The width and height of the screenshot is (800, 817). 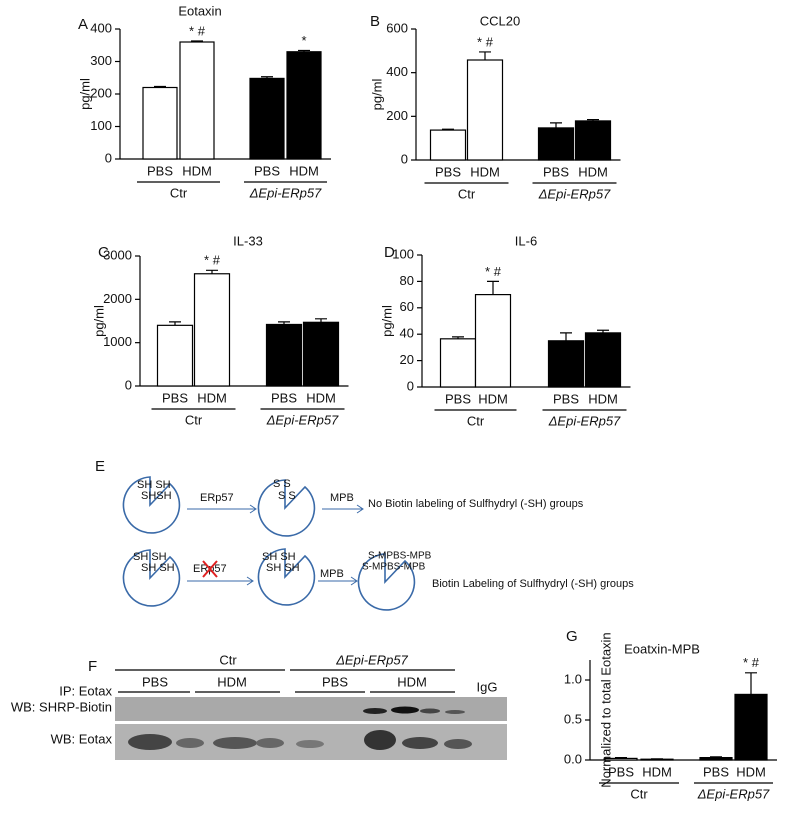 I want to click on enzyme: ERp57, so click(x=217, y=498).